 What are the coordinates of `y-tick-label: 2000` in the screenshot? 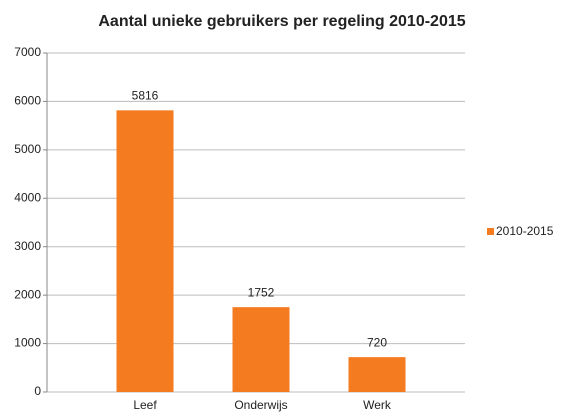 It's located at (27, 294).